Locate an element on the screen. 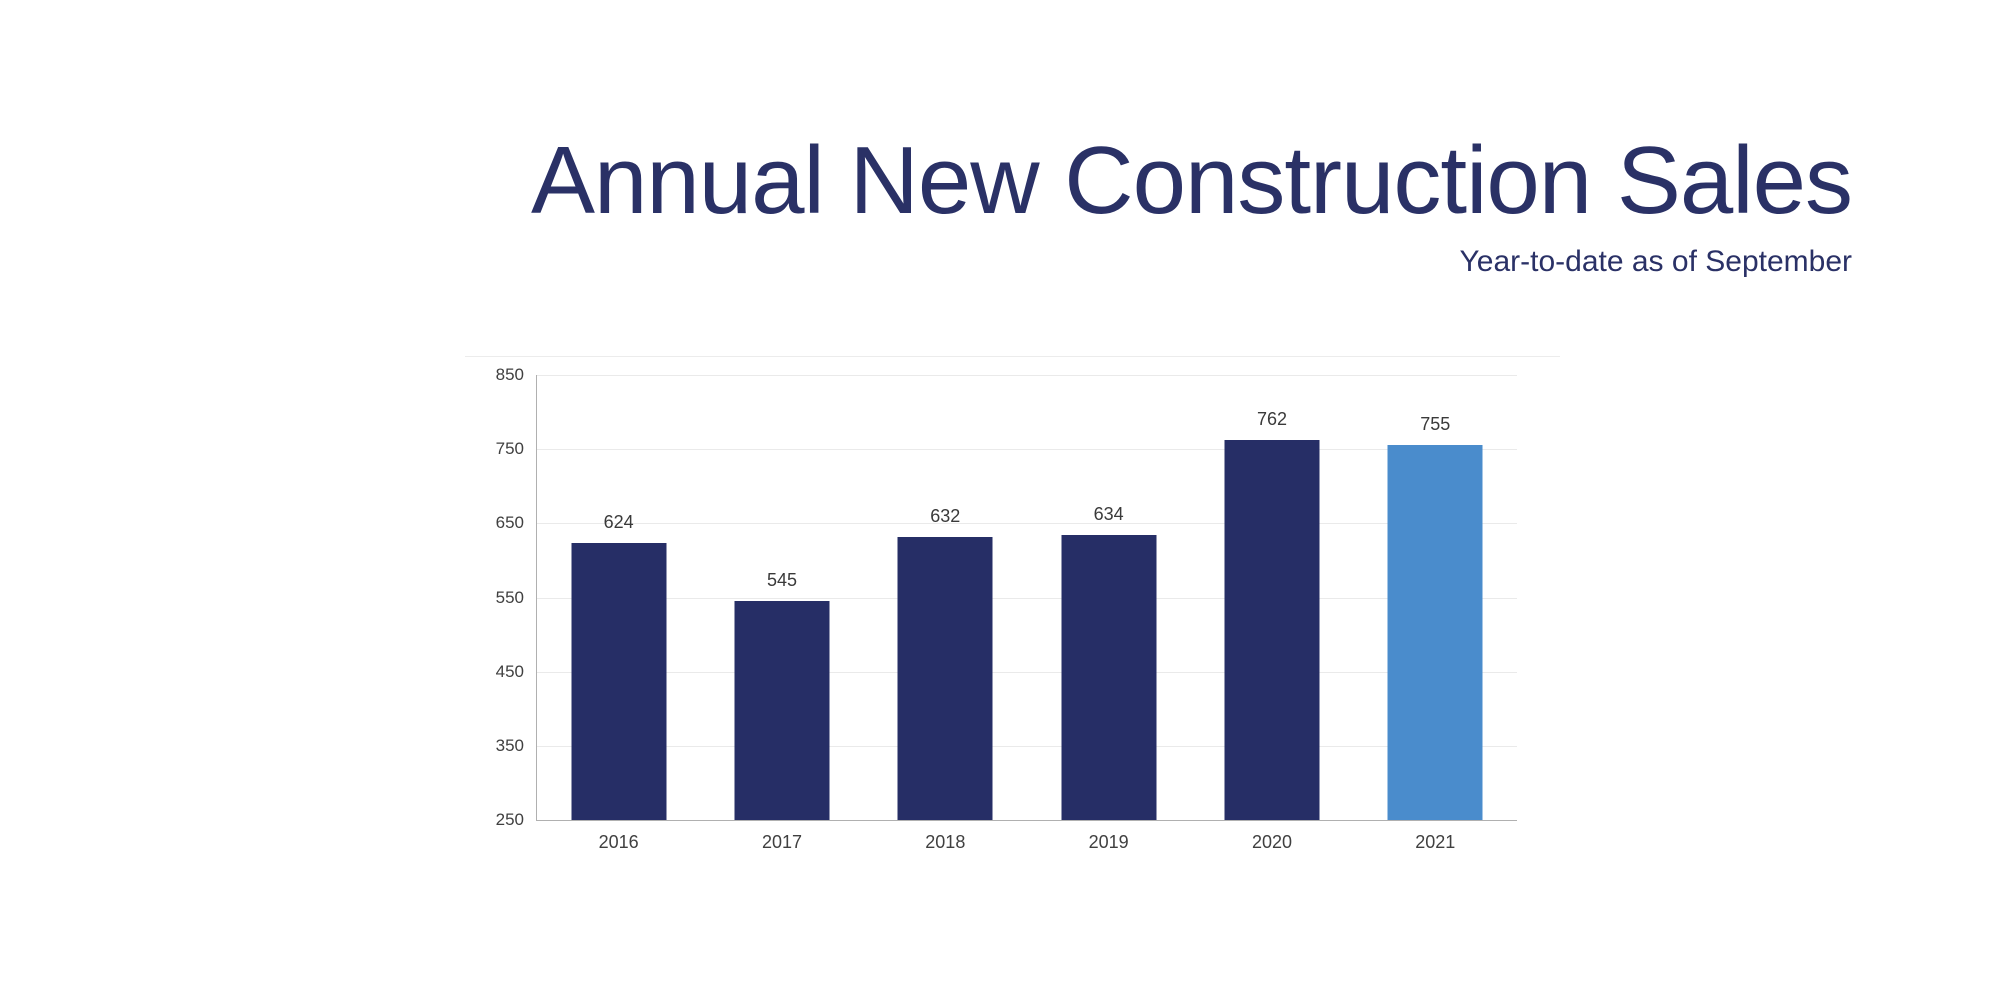  bar-2016 is located at coordinates (619, 681).